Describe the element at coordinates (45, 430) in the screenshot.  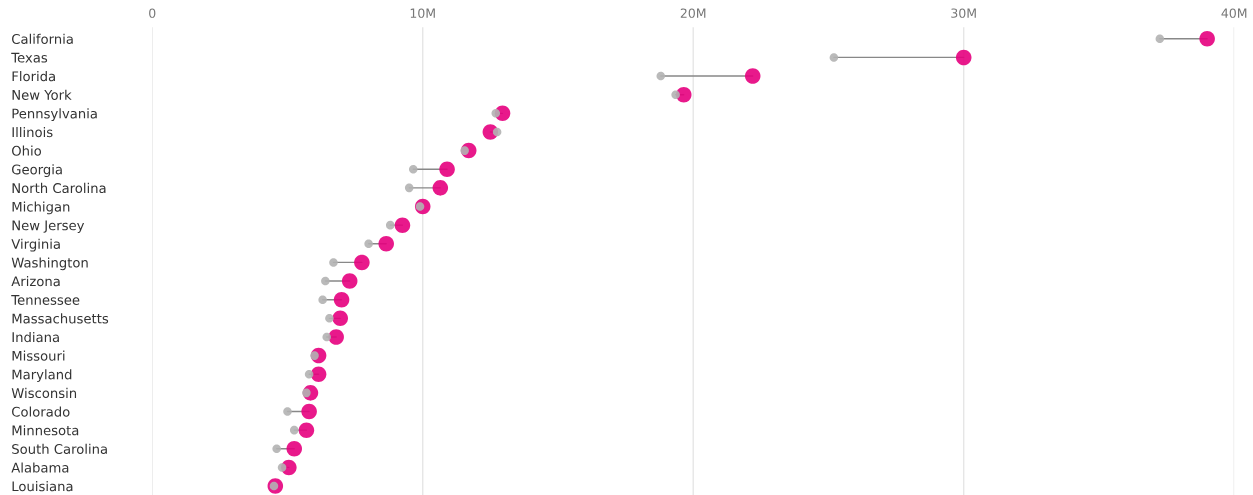
I see `y-tick-label: Minnesota` at that location.